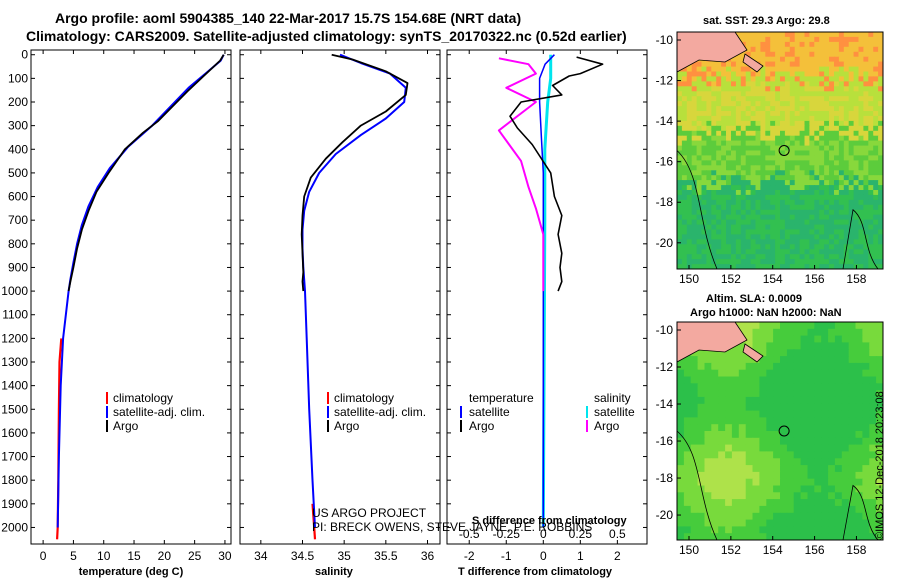 Image resolution: width=900 pixels, height=580 pixels. What do you see at coordinates (665, 478) in the screenshot?
I see `map-y-tick-label: -18` at bounding box center [665, 478].